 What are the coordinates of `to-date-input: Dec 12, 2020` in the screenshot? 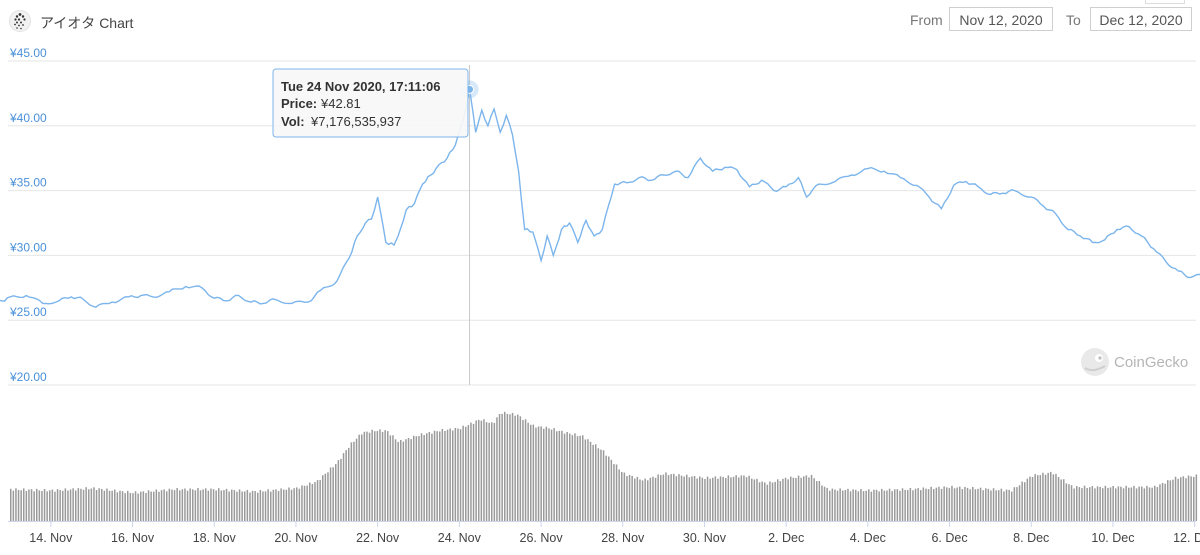 It's located at (1141, 19).